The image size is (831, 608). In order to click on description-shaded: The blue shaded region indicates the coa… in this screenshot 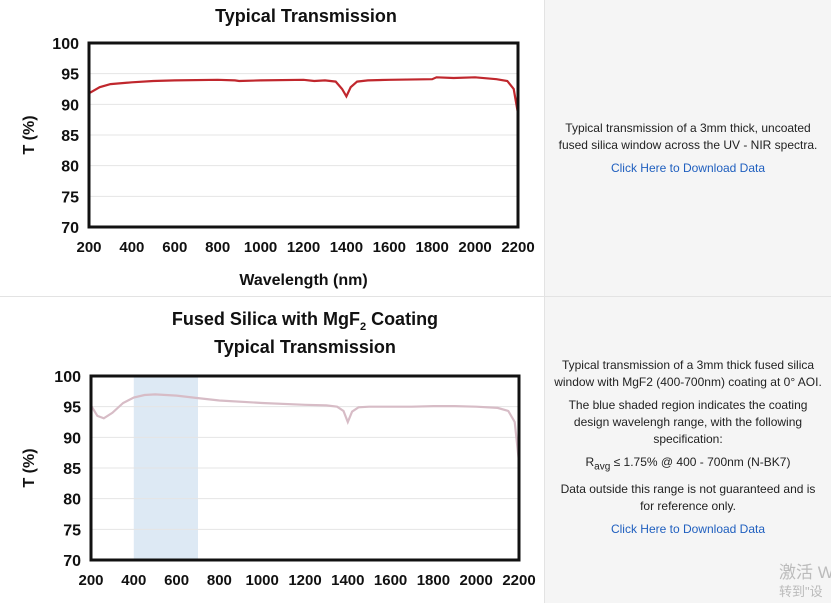, I will do `click(688, 422)`.